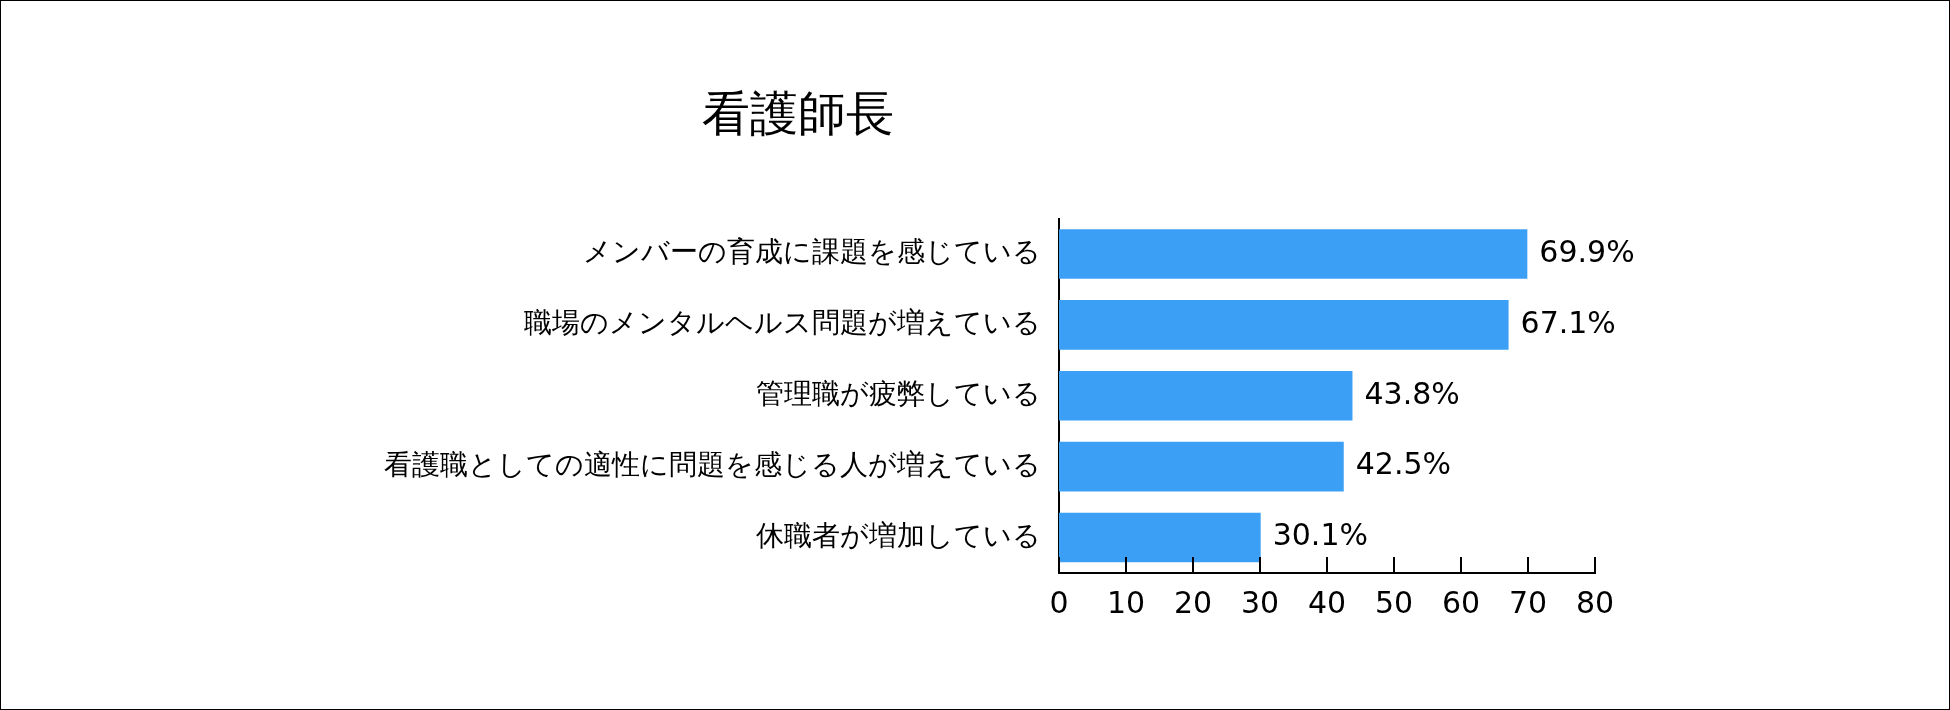 This screenshot has height=710, width=1950. Describe the element at coordinates (1412, 393) in the screenshot. I see `data-label: 43.8%` at that location.